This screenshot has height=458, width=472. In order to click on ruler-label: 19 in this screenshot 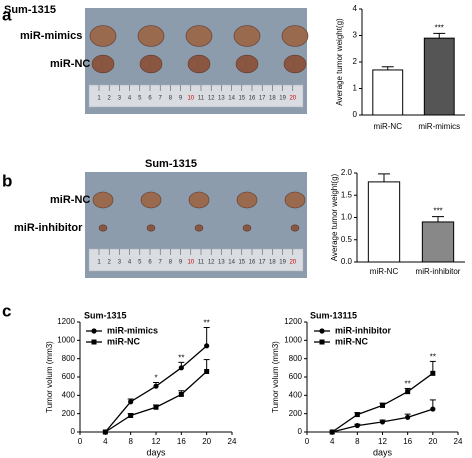, I will do `click(282, 99)`.